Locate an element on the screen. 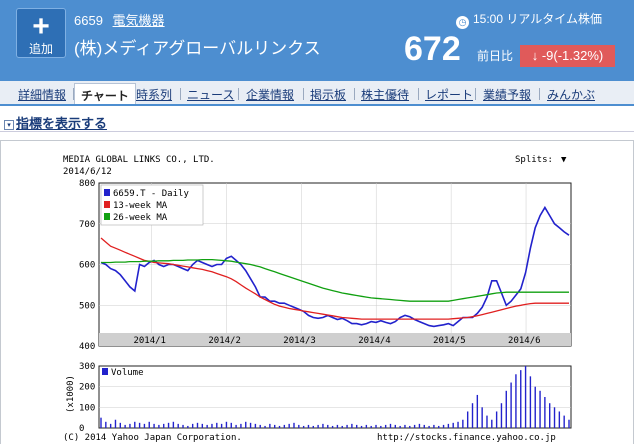  ma26-line is located at coordinates (335, 280).